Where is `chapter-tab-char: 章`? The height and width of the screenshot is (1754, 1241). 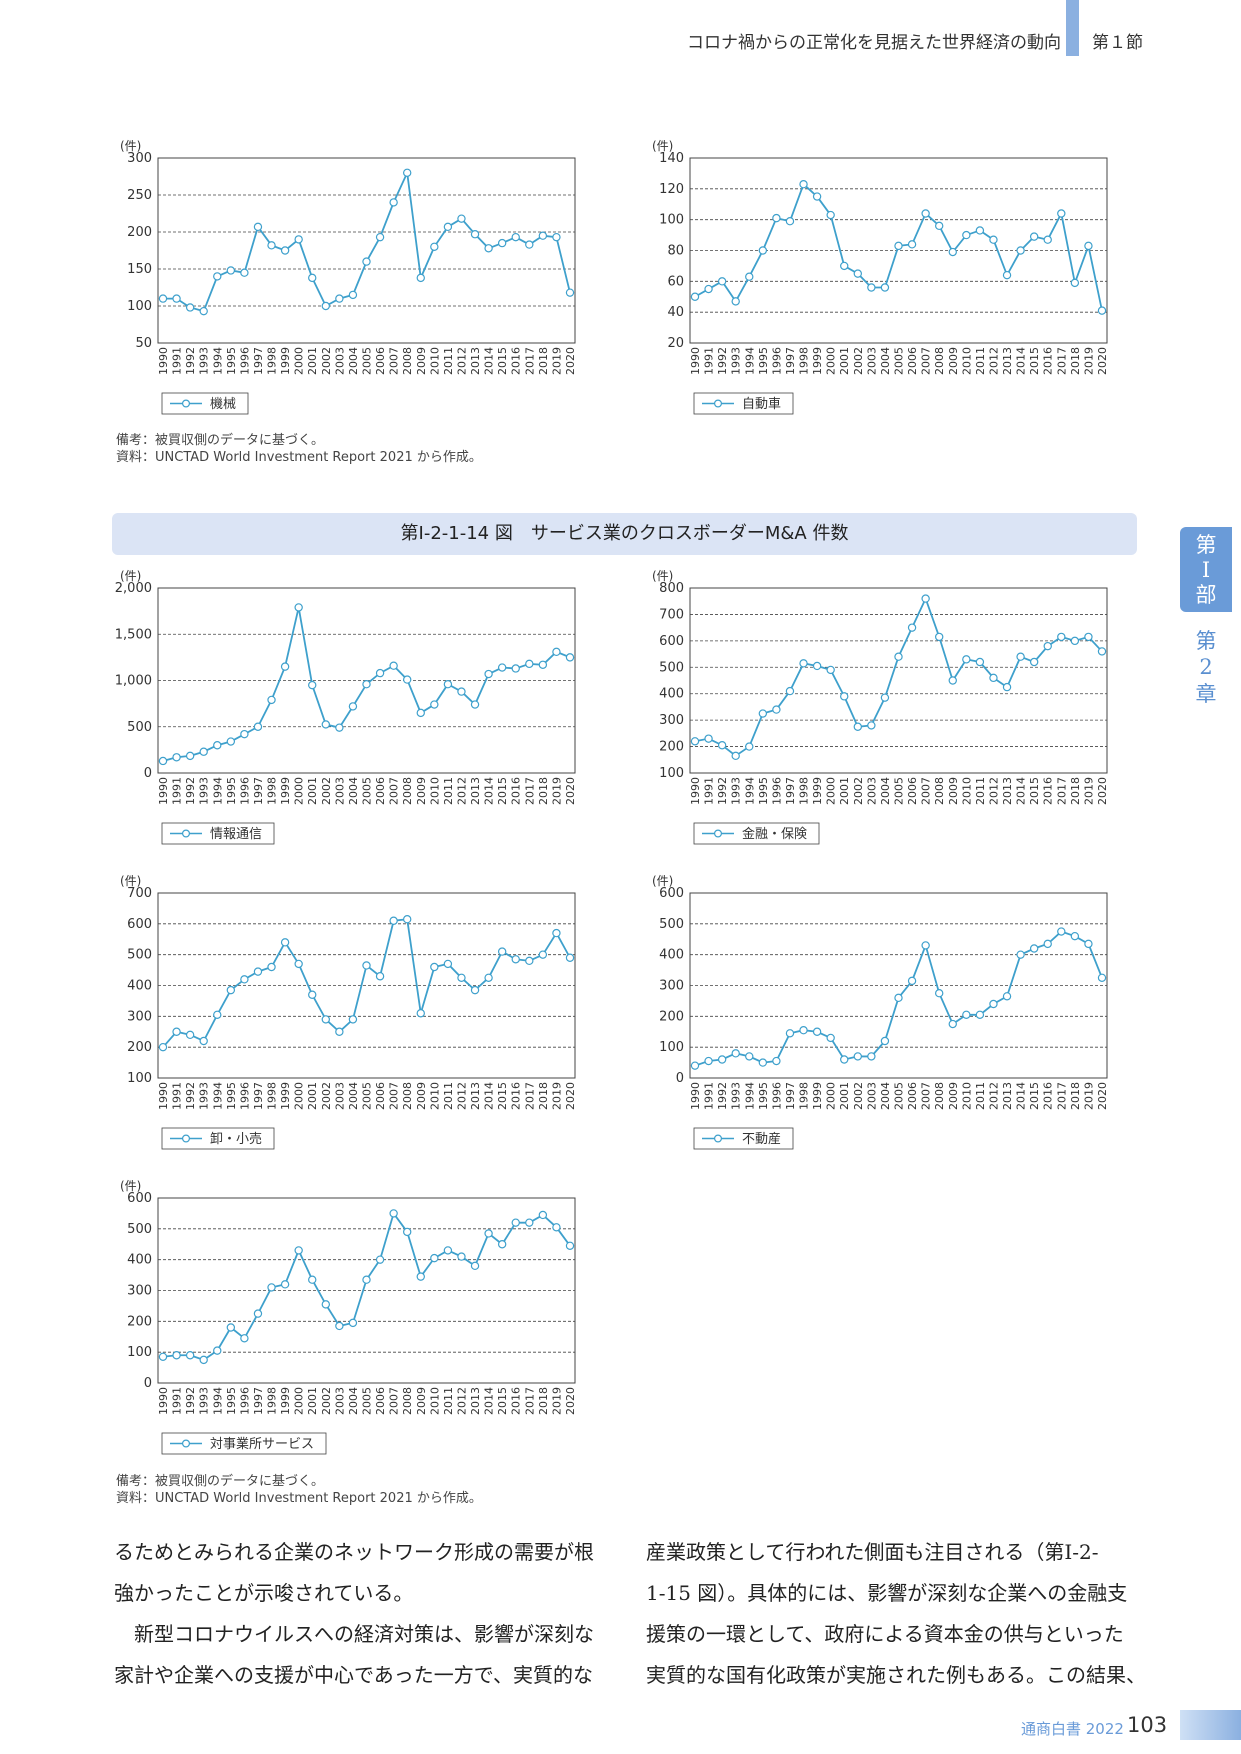 chapter-tab-char: 章 is located at coordinates (1206, 693).